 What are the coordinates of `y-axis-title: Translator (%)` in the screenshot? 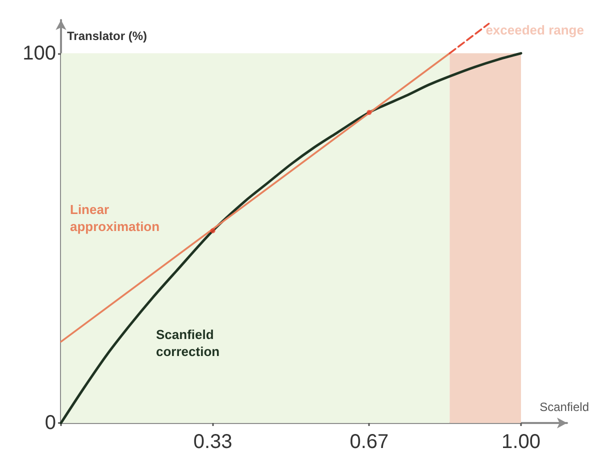 It's located at (107, 36).